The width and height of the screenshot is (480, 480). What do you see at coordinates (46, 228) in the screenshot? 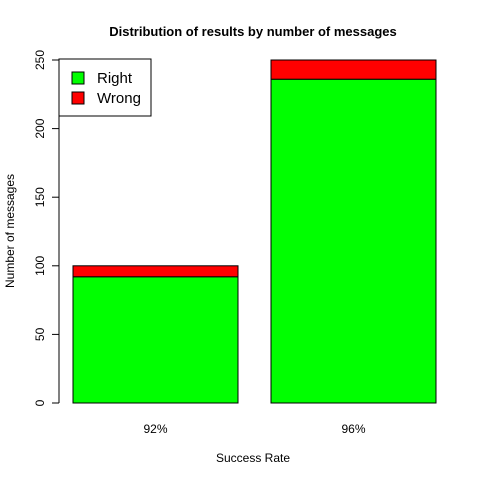
I see `y-axis-ticks: 0 50 100 150 200 250` at bounding box center [46, 228].